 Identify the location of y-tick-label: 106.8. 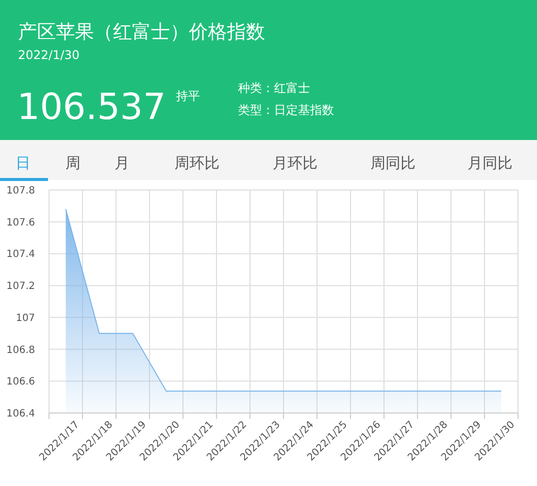
(20, 350).